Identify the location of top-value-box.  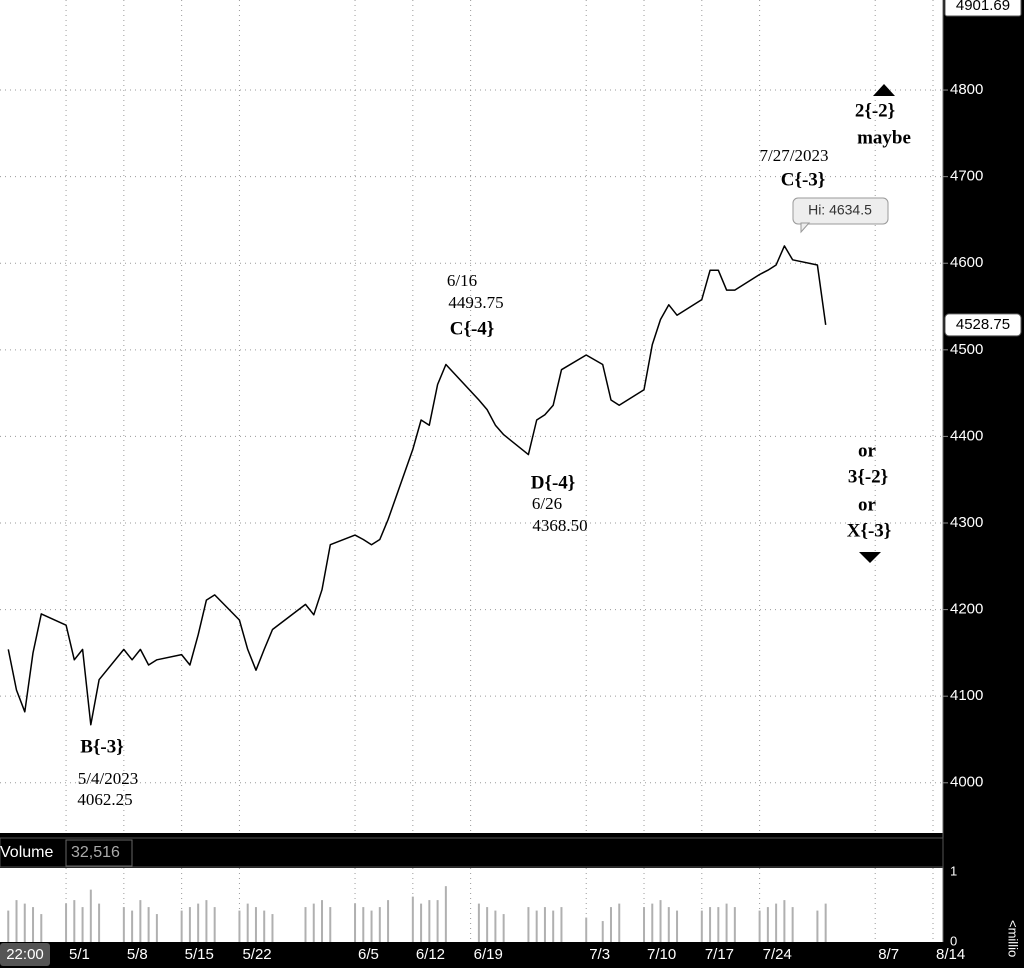
(983, 8).